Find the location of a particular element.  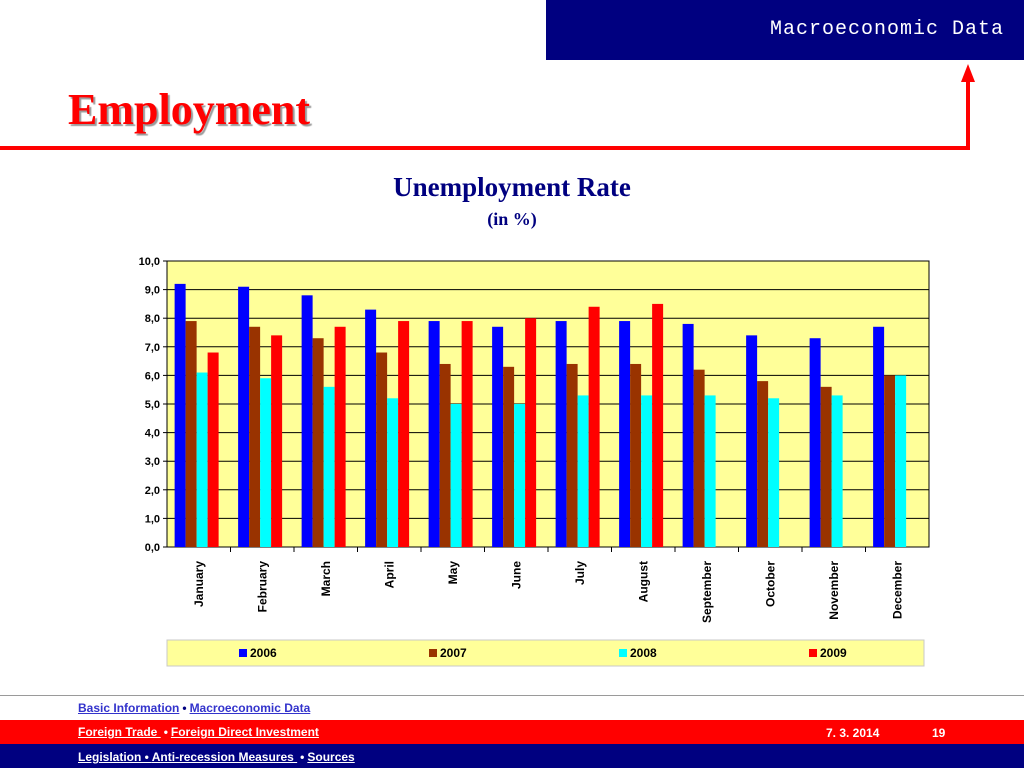

x-category-label: March is located at coordinates (326, 578).